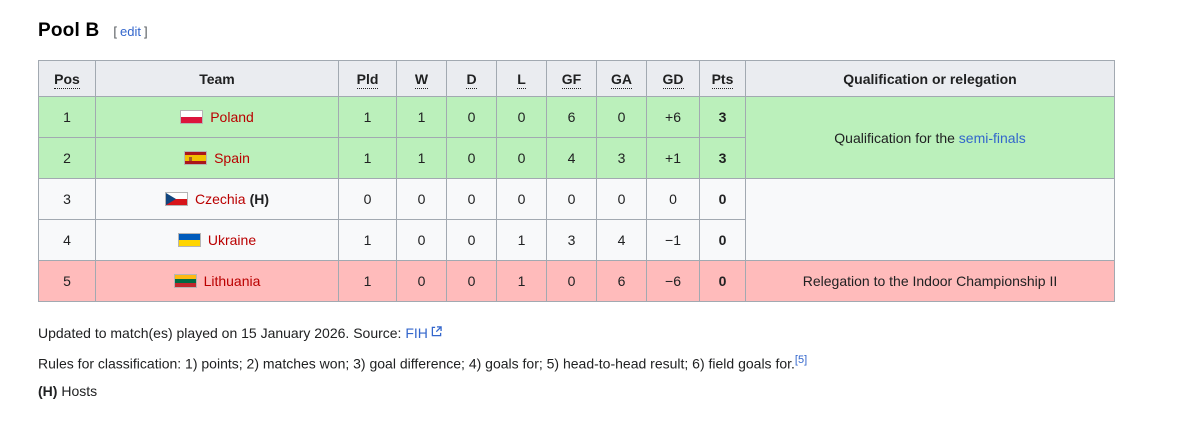  I want to click on col-header-gf: GF, so click(571, 78).